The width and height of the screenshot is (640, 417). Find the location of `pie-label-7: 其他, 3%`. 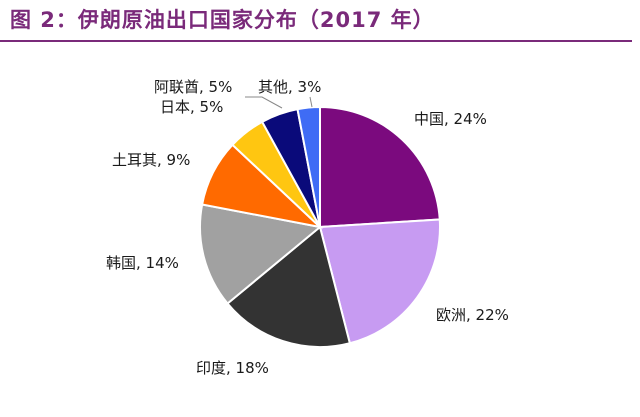

pie-label-7: 其他, 3% is located at coordinates (289, 87).